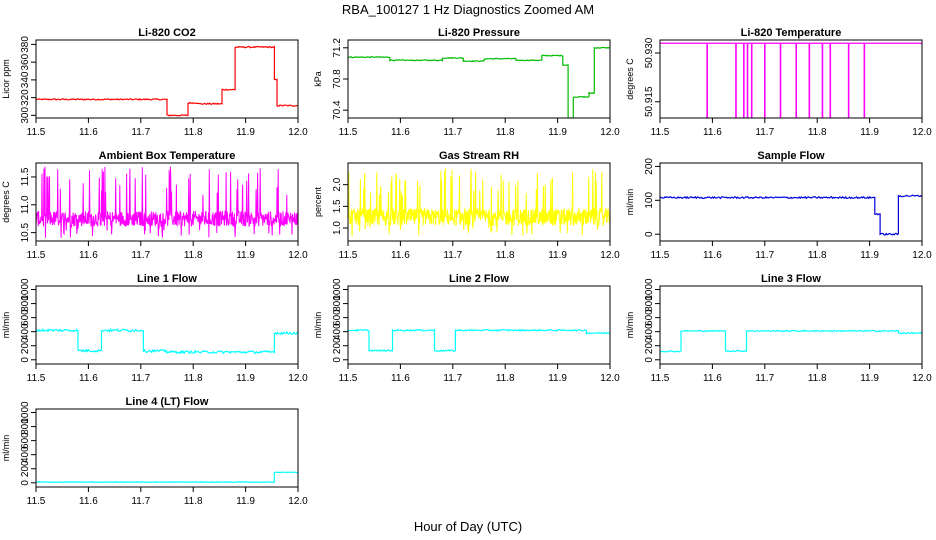  What do you see at coordinates (25, 61) in the screenshot?
I see `y-tick-label: 360` at bounding box center [25, 61].